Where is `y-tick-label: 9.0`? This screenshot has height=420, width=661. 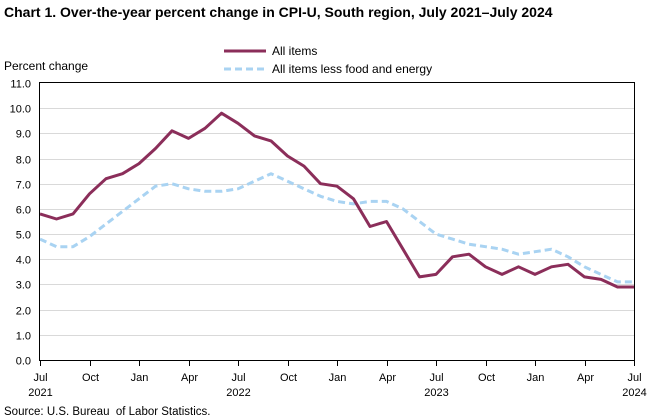
y-tick-label: 9.0 is located at coordinates (23, 135).